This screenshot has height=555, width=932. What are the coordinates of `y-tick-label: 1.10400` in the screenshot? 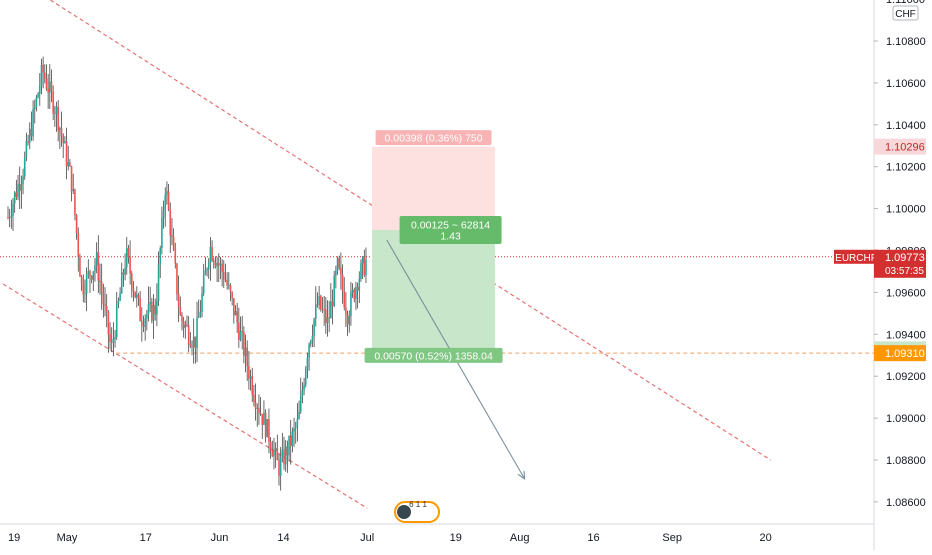 It's located at (906, 126).